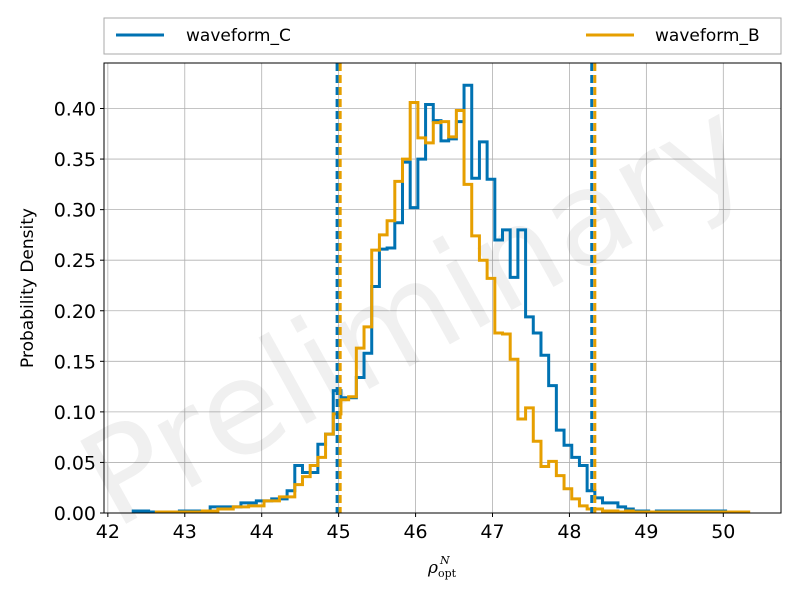 This screenshot has width=800, height=600. I want to click on legend-box, so click(442, 36).